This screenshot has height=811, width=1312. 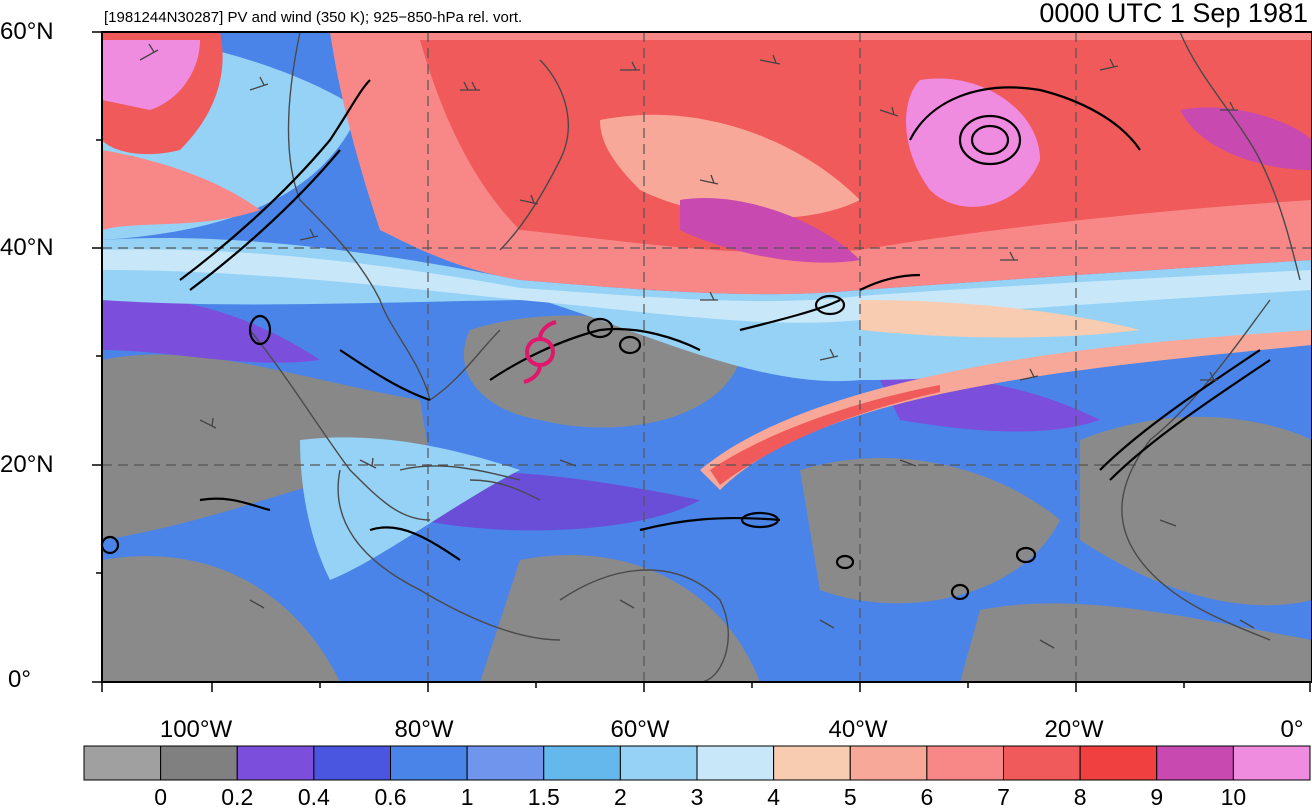 What do you see at coordinates (390, 797) in the screenshot?
I see `colorbar-label: 0.6` at bounding box center [390, 797].